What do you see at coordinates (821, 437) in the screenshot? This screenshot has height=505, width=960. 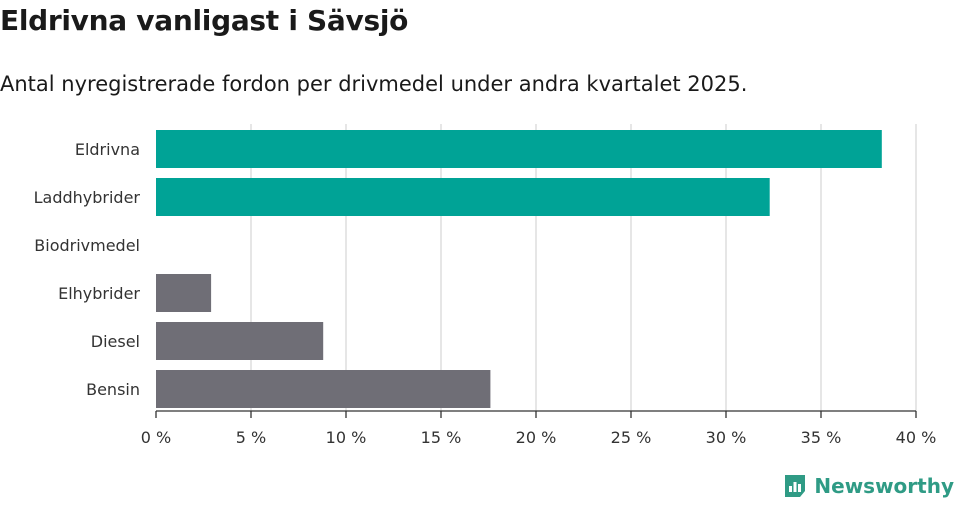 I see `x-tick-label: 35 %` at bounding box center [821, 437].